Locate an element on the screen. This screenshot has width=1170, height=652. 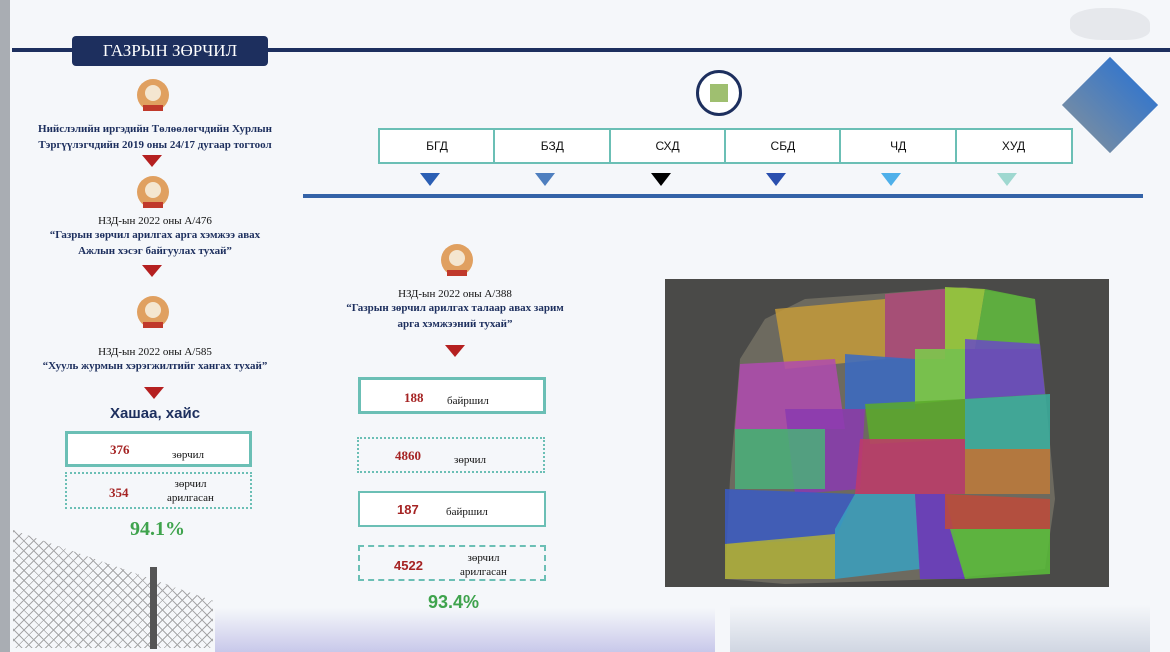
district-button-5: ЧД is located at coordinates (898, 146).